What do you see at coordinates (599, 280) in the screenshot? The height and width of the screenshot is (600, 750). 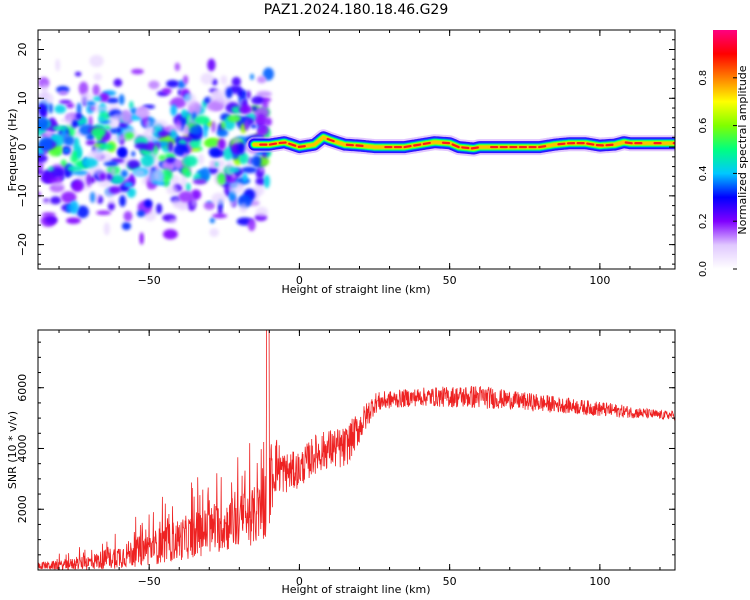 I see `x-tick-label: 100` at bounding box center [599, 280].